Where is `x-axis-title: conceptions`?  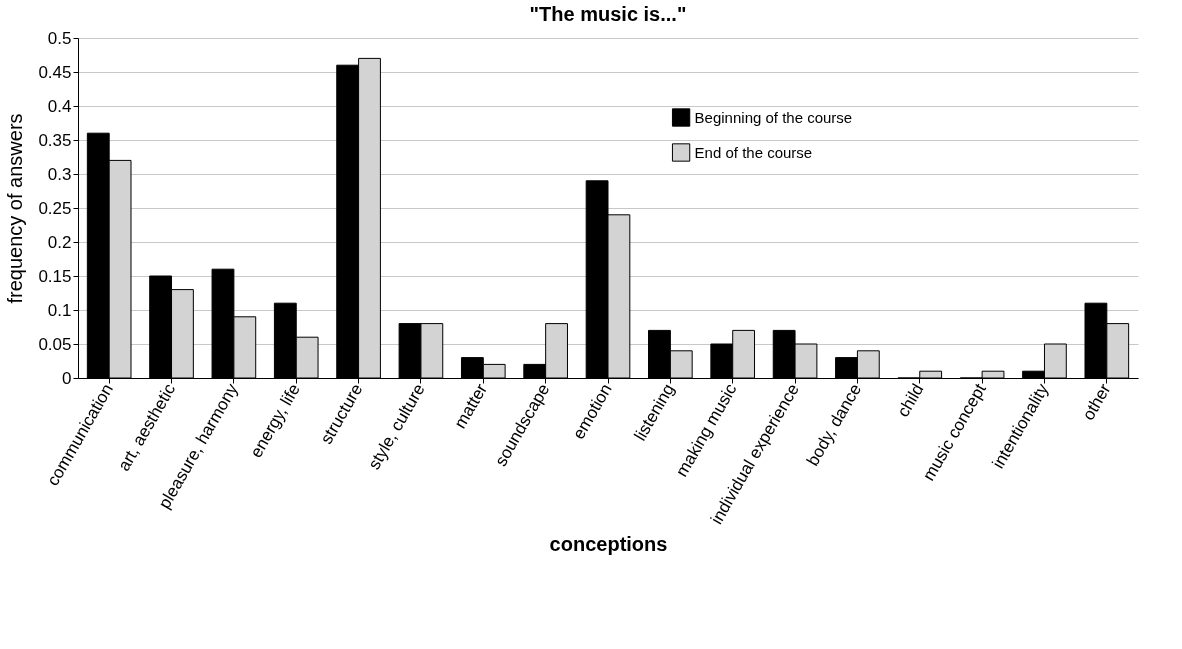 x-axis-title: conceptions is located at coordinates (608, 544).